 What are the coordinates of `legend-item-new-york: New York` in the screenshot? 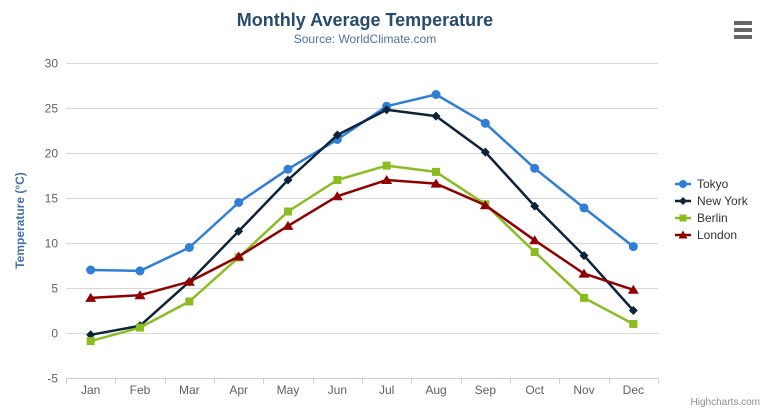 It's located at (711, 200).